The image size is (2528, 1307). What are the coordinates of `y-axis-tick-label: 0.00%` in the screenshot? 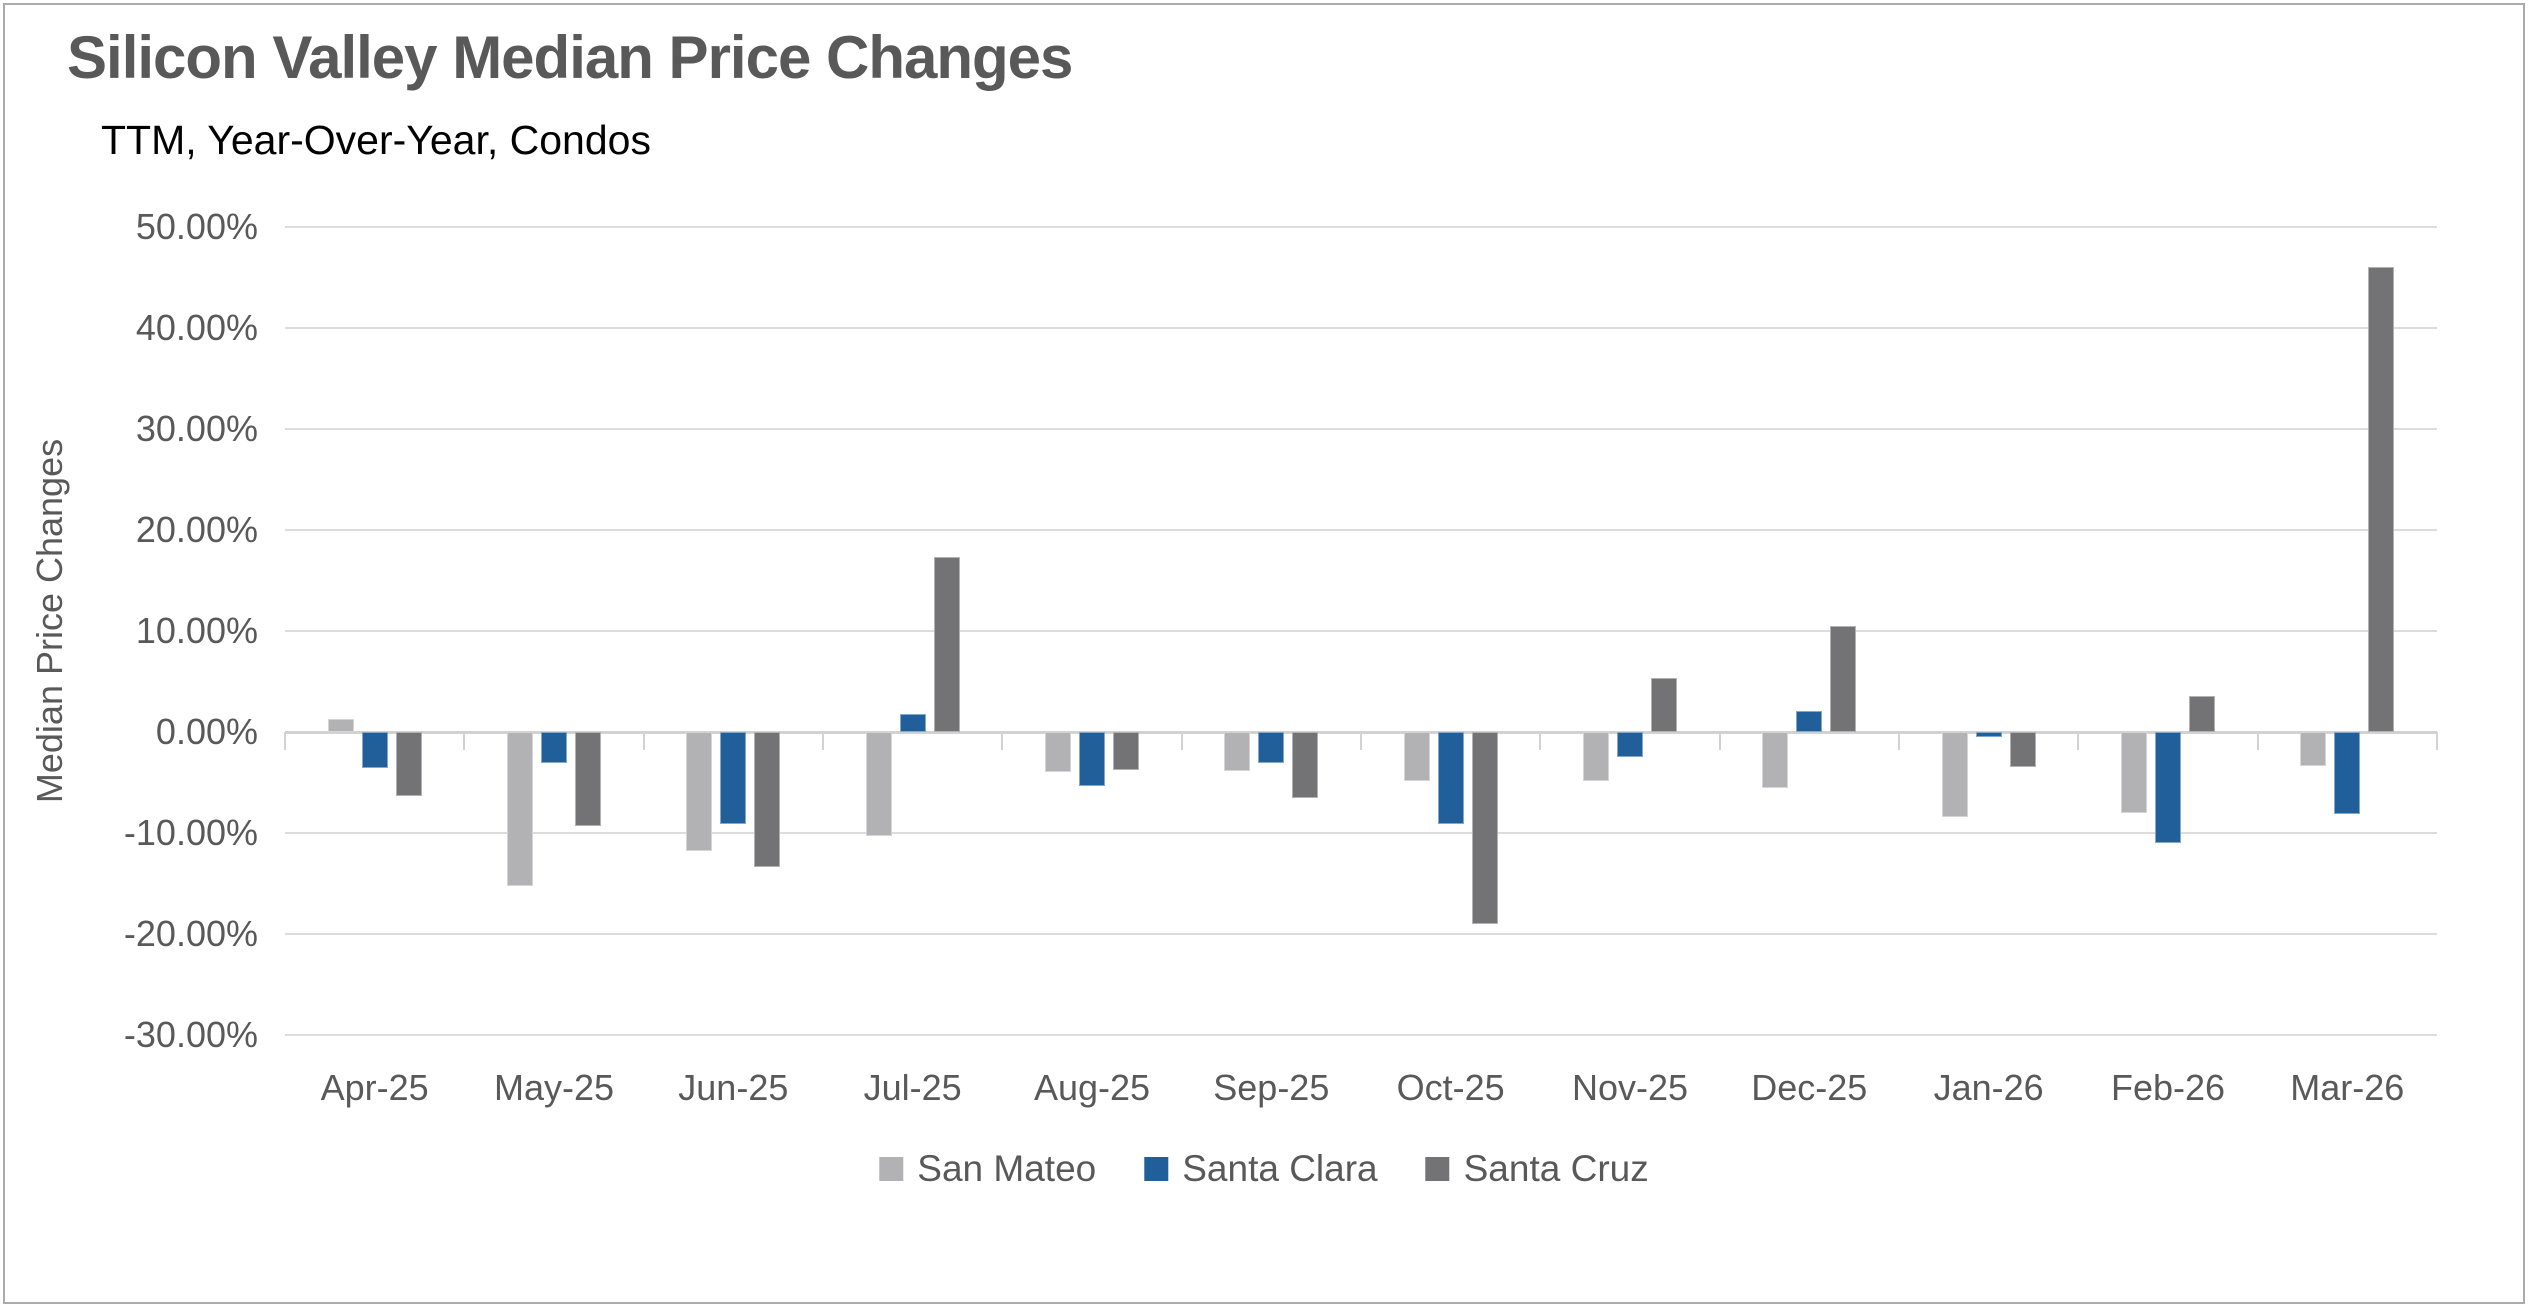 It's located at (206, 731).